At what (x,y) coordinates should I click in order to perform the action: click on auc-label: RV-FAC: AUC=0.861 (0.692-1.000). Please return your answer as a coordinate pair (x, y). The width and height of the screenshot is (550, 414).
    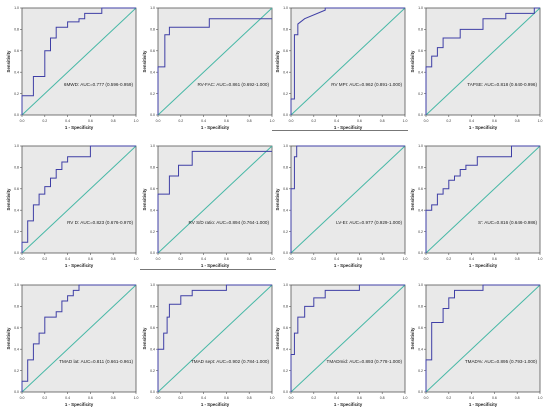
    Looking at the image, I should click on (233, 84).